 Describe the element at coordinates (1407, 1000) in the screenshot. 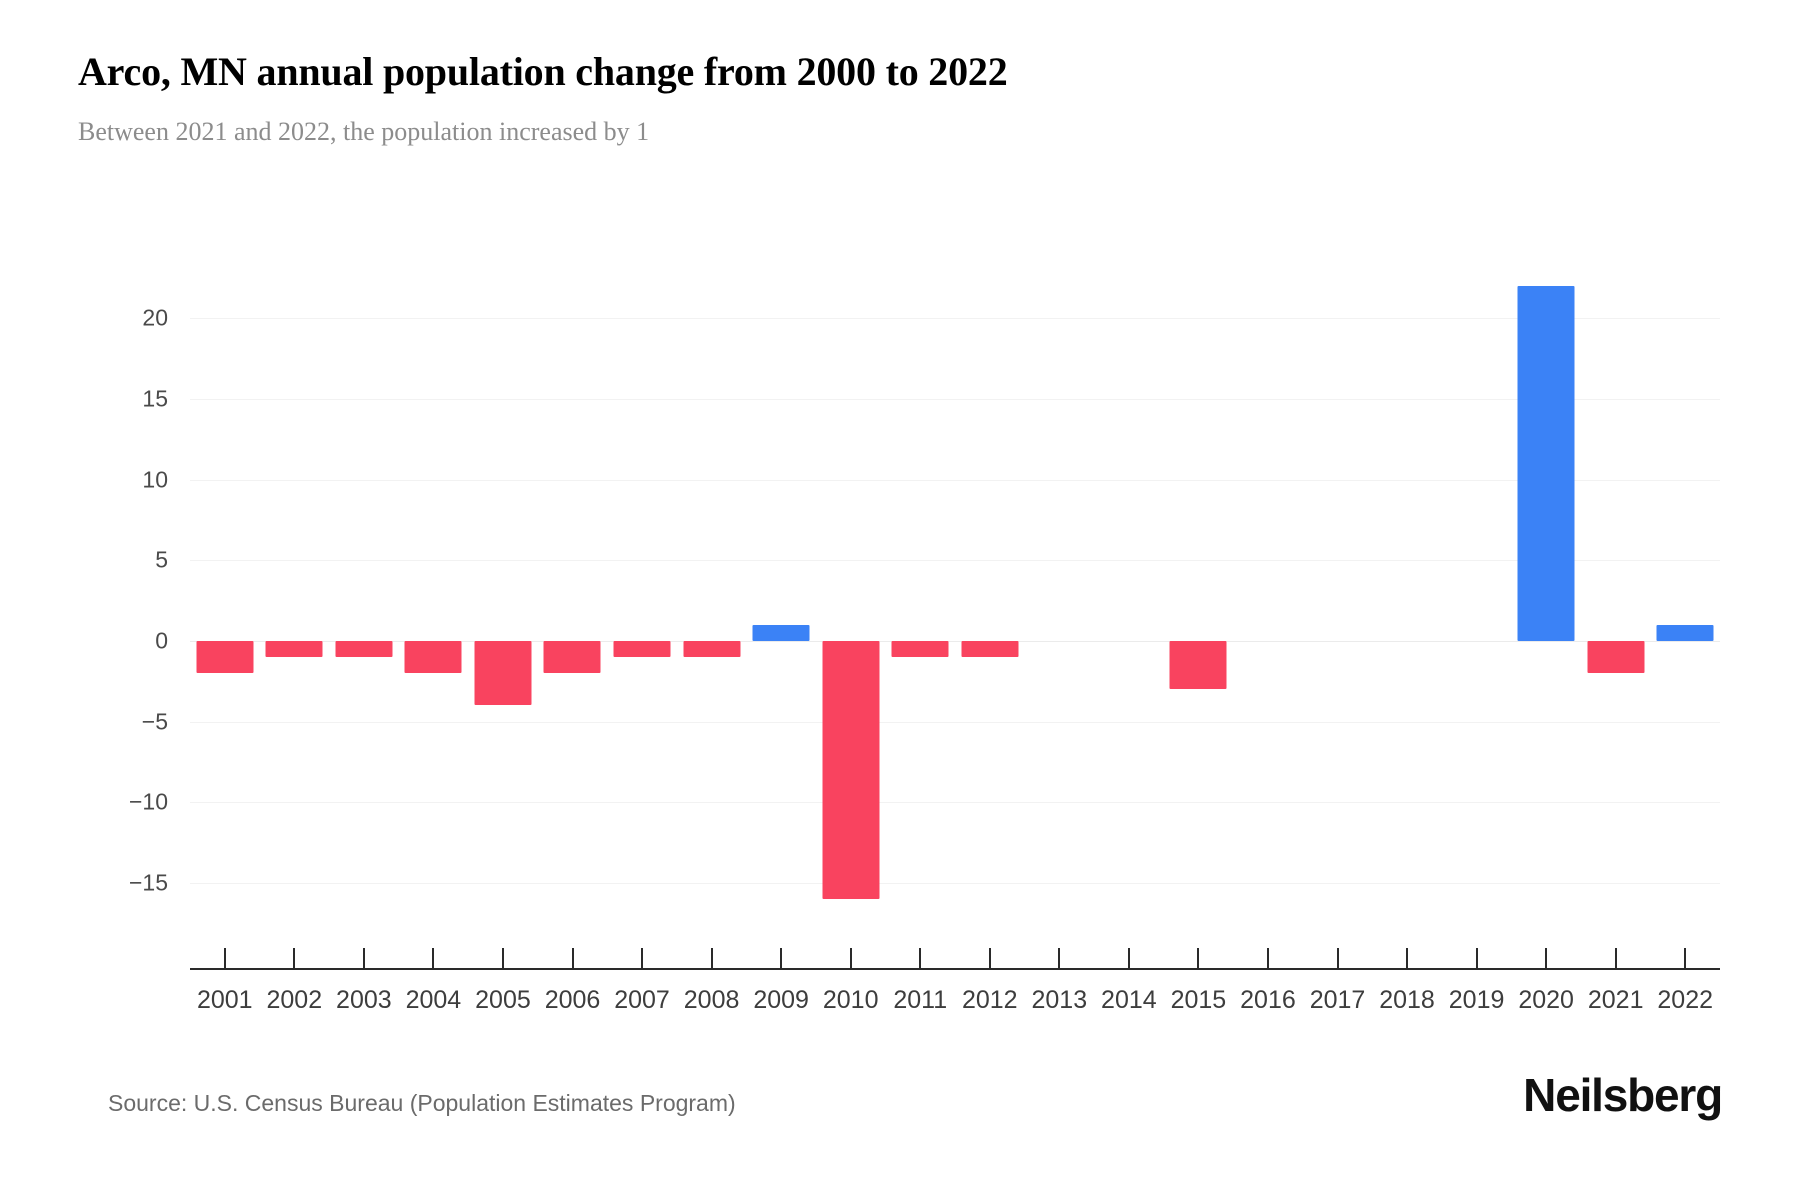

I see `x-axis-tick-label: 2018` at that location.